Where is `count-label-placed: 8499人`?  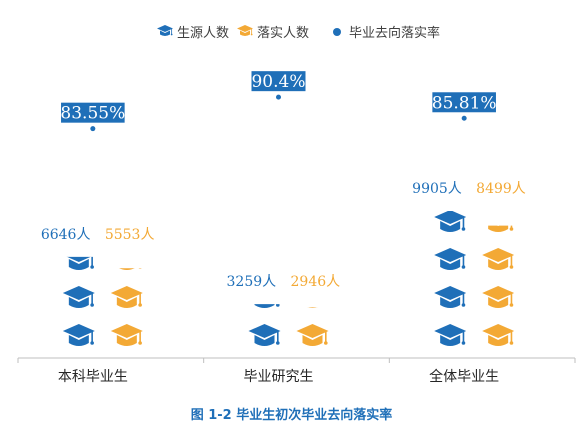 count-label-placed: 8499人 is located at coordinates (501, 189).